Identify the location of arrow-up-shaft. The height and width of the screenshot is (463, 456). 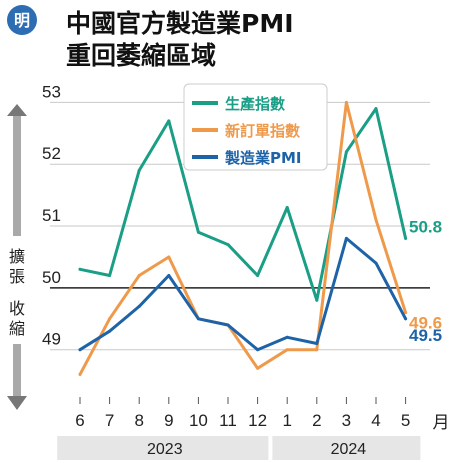
(17, 176).